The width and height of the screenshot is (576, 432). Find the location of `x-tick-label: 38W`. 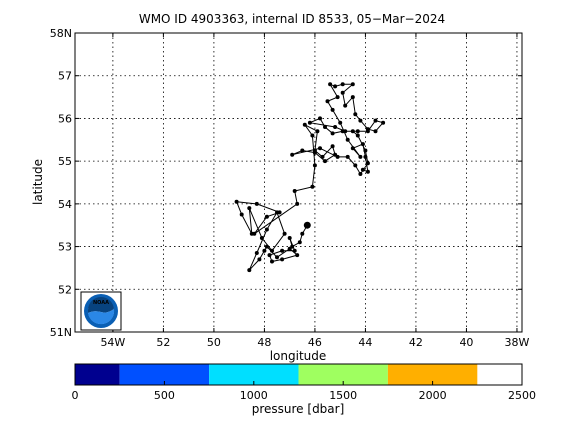

x-tick-label: 38W is located at coordinates (517, 342).